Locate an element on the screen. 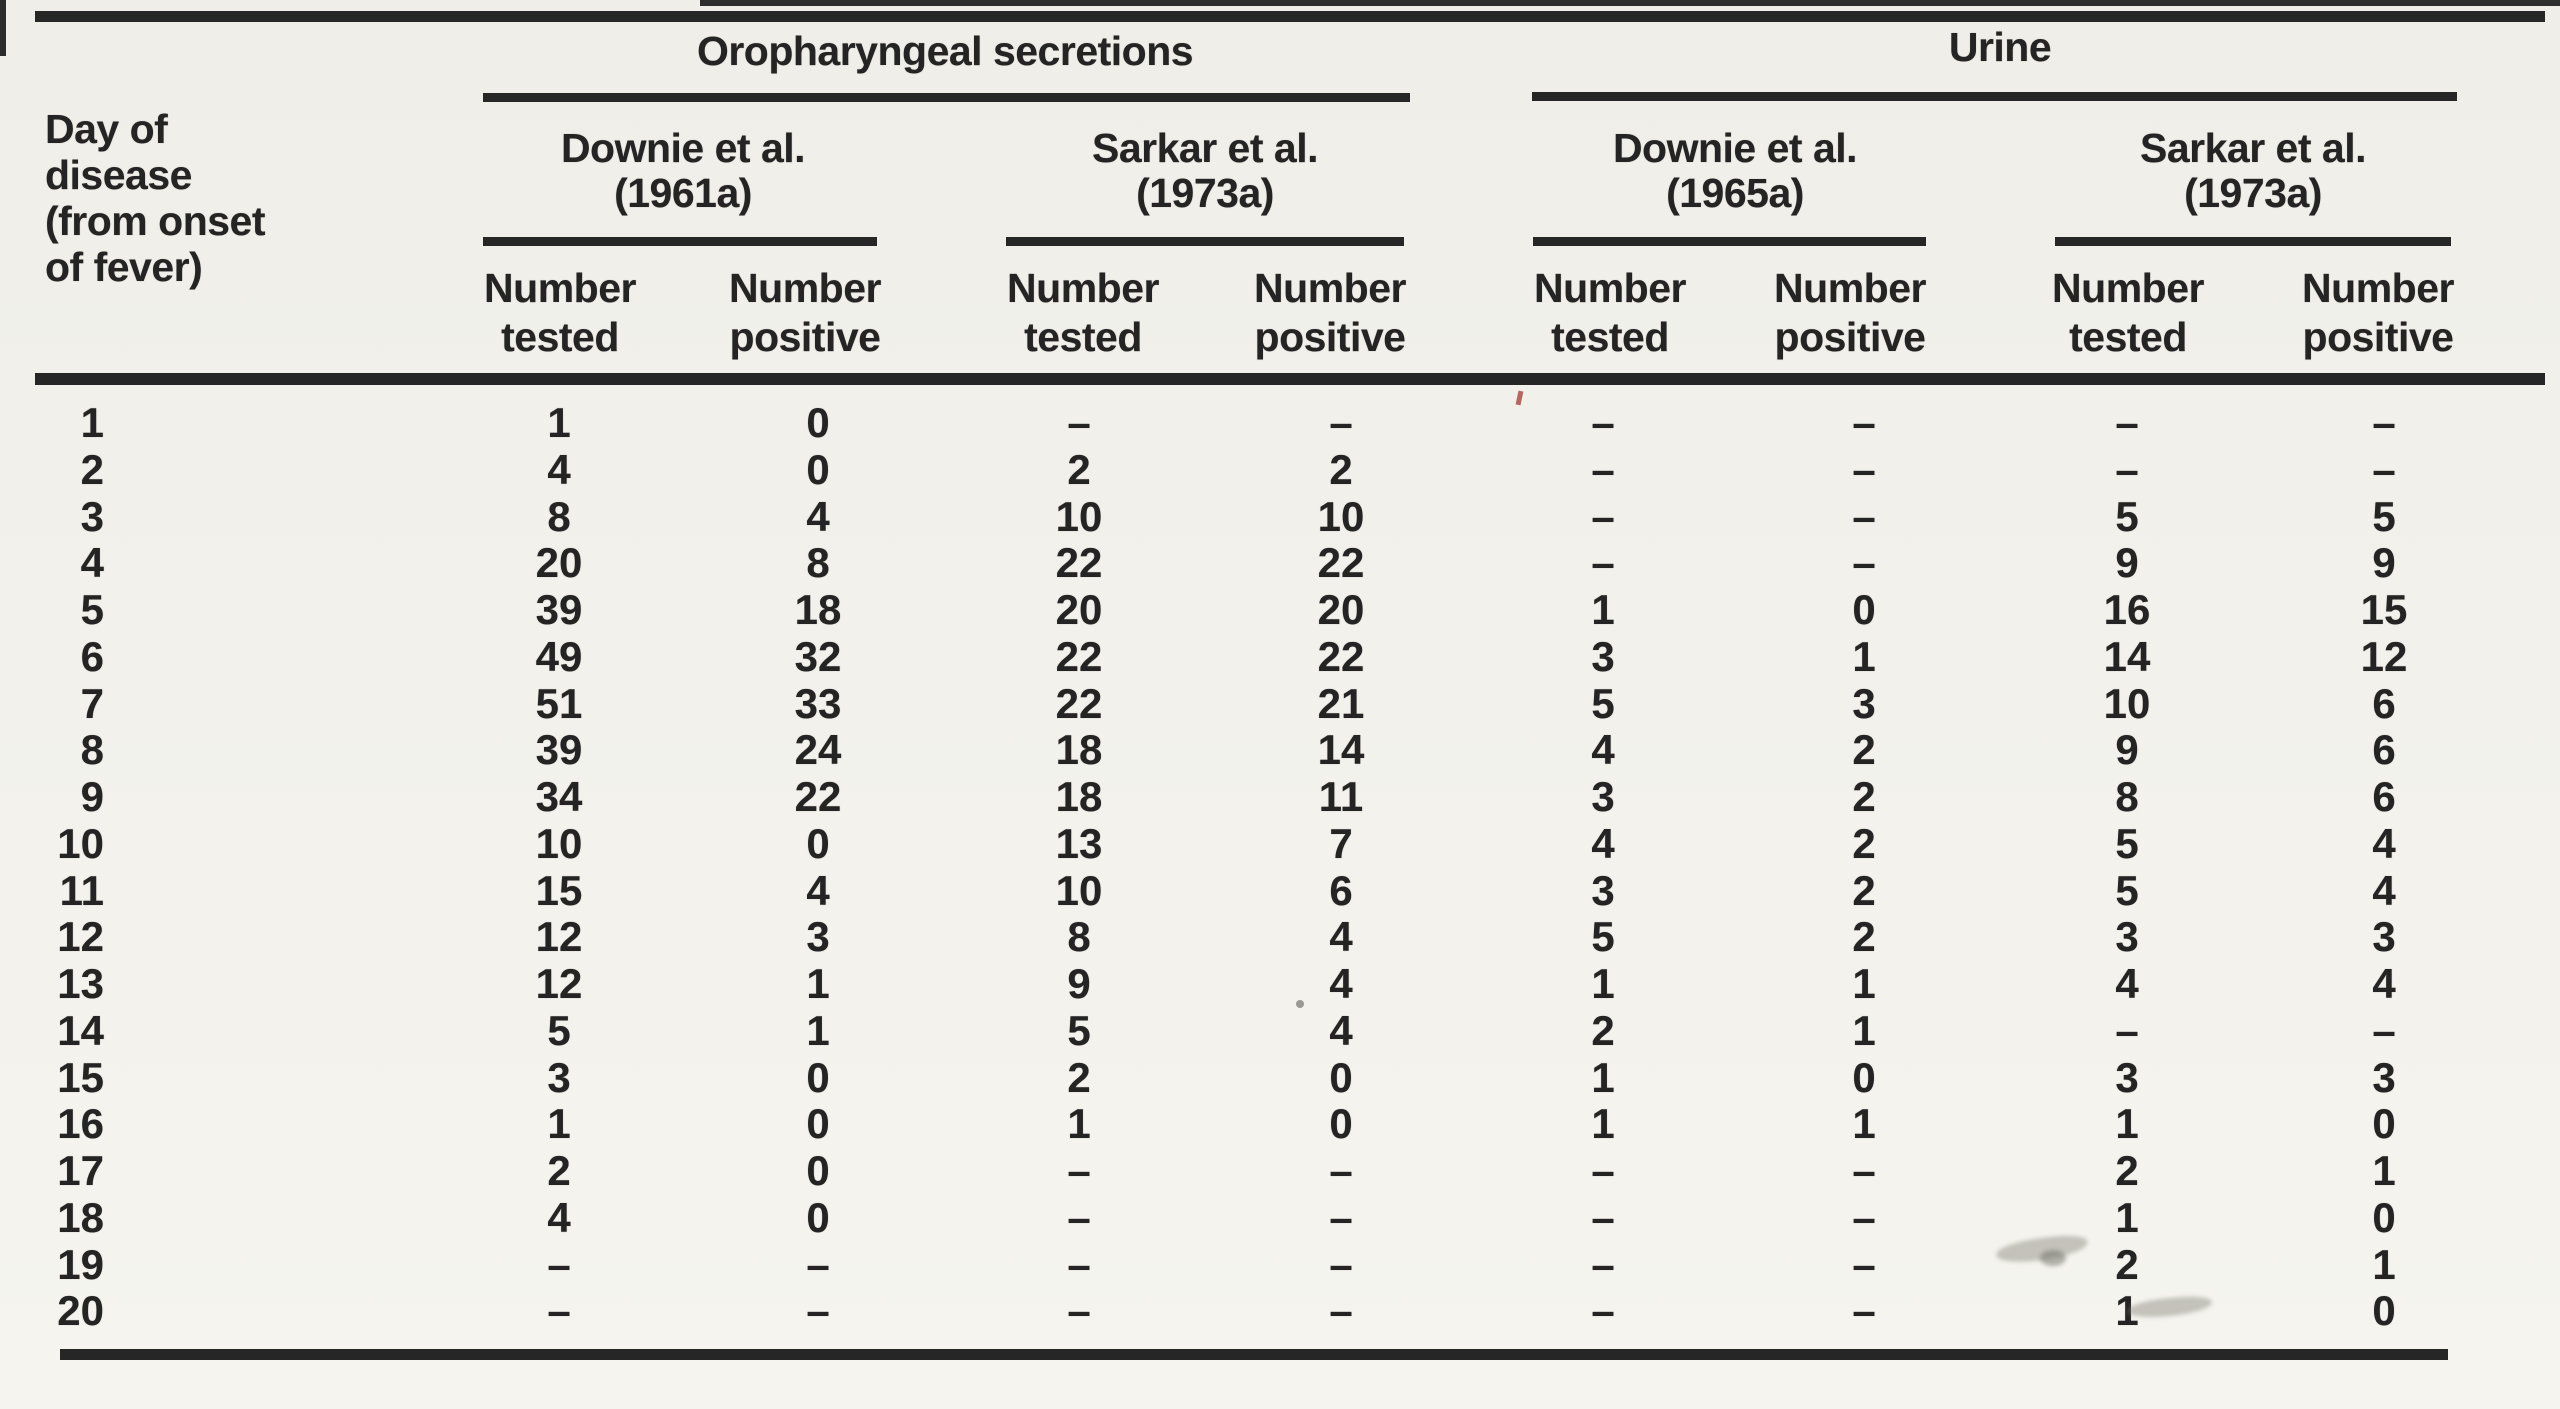 The image size is (2560, 1409). value-cell: 24 is located at coordinates (818, 750).